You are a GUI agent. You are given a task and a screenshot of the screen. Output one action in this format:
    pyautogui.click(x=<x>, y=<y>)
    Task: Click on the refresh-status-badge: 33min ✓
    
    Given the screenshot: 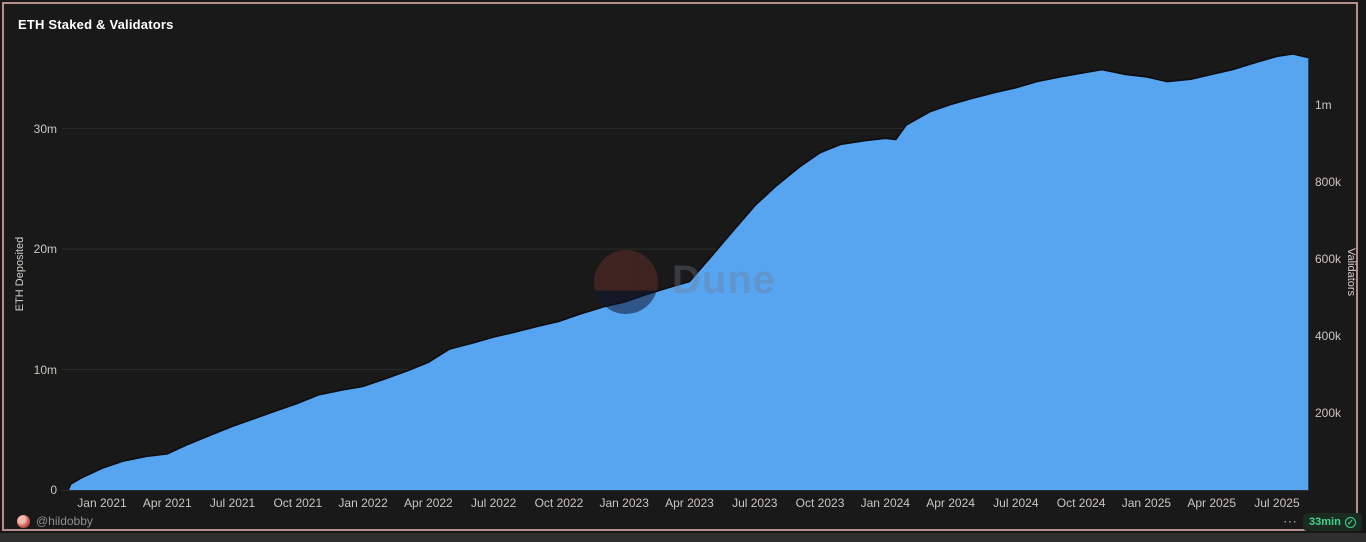 What is the action you would take?
    pyautogui.click(x=1332, y=522)
    